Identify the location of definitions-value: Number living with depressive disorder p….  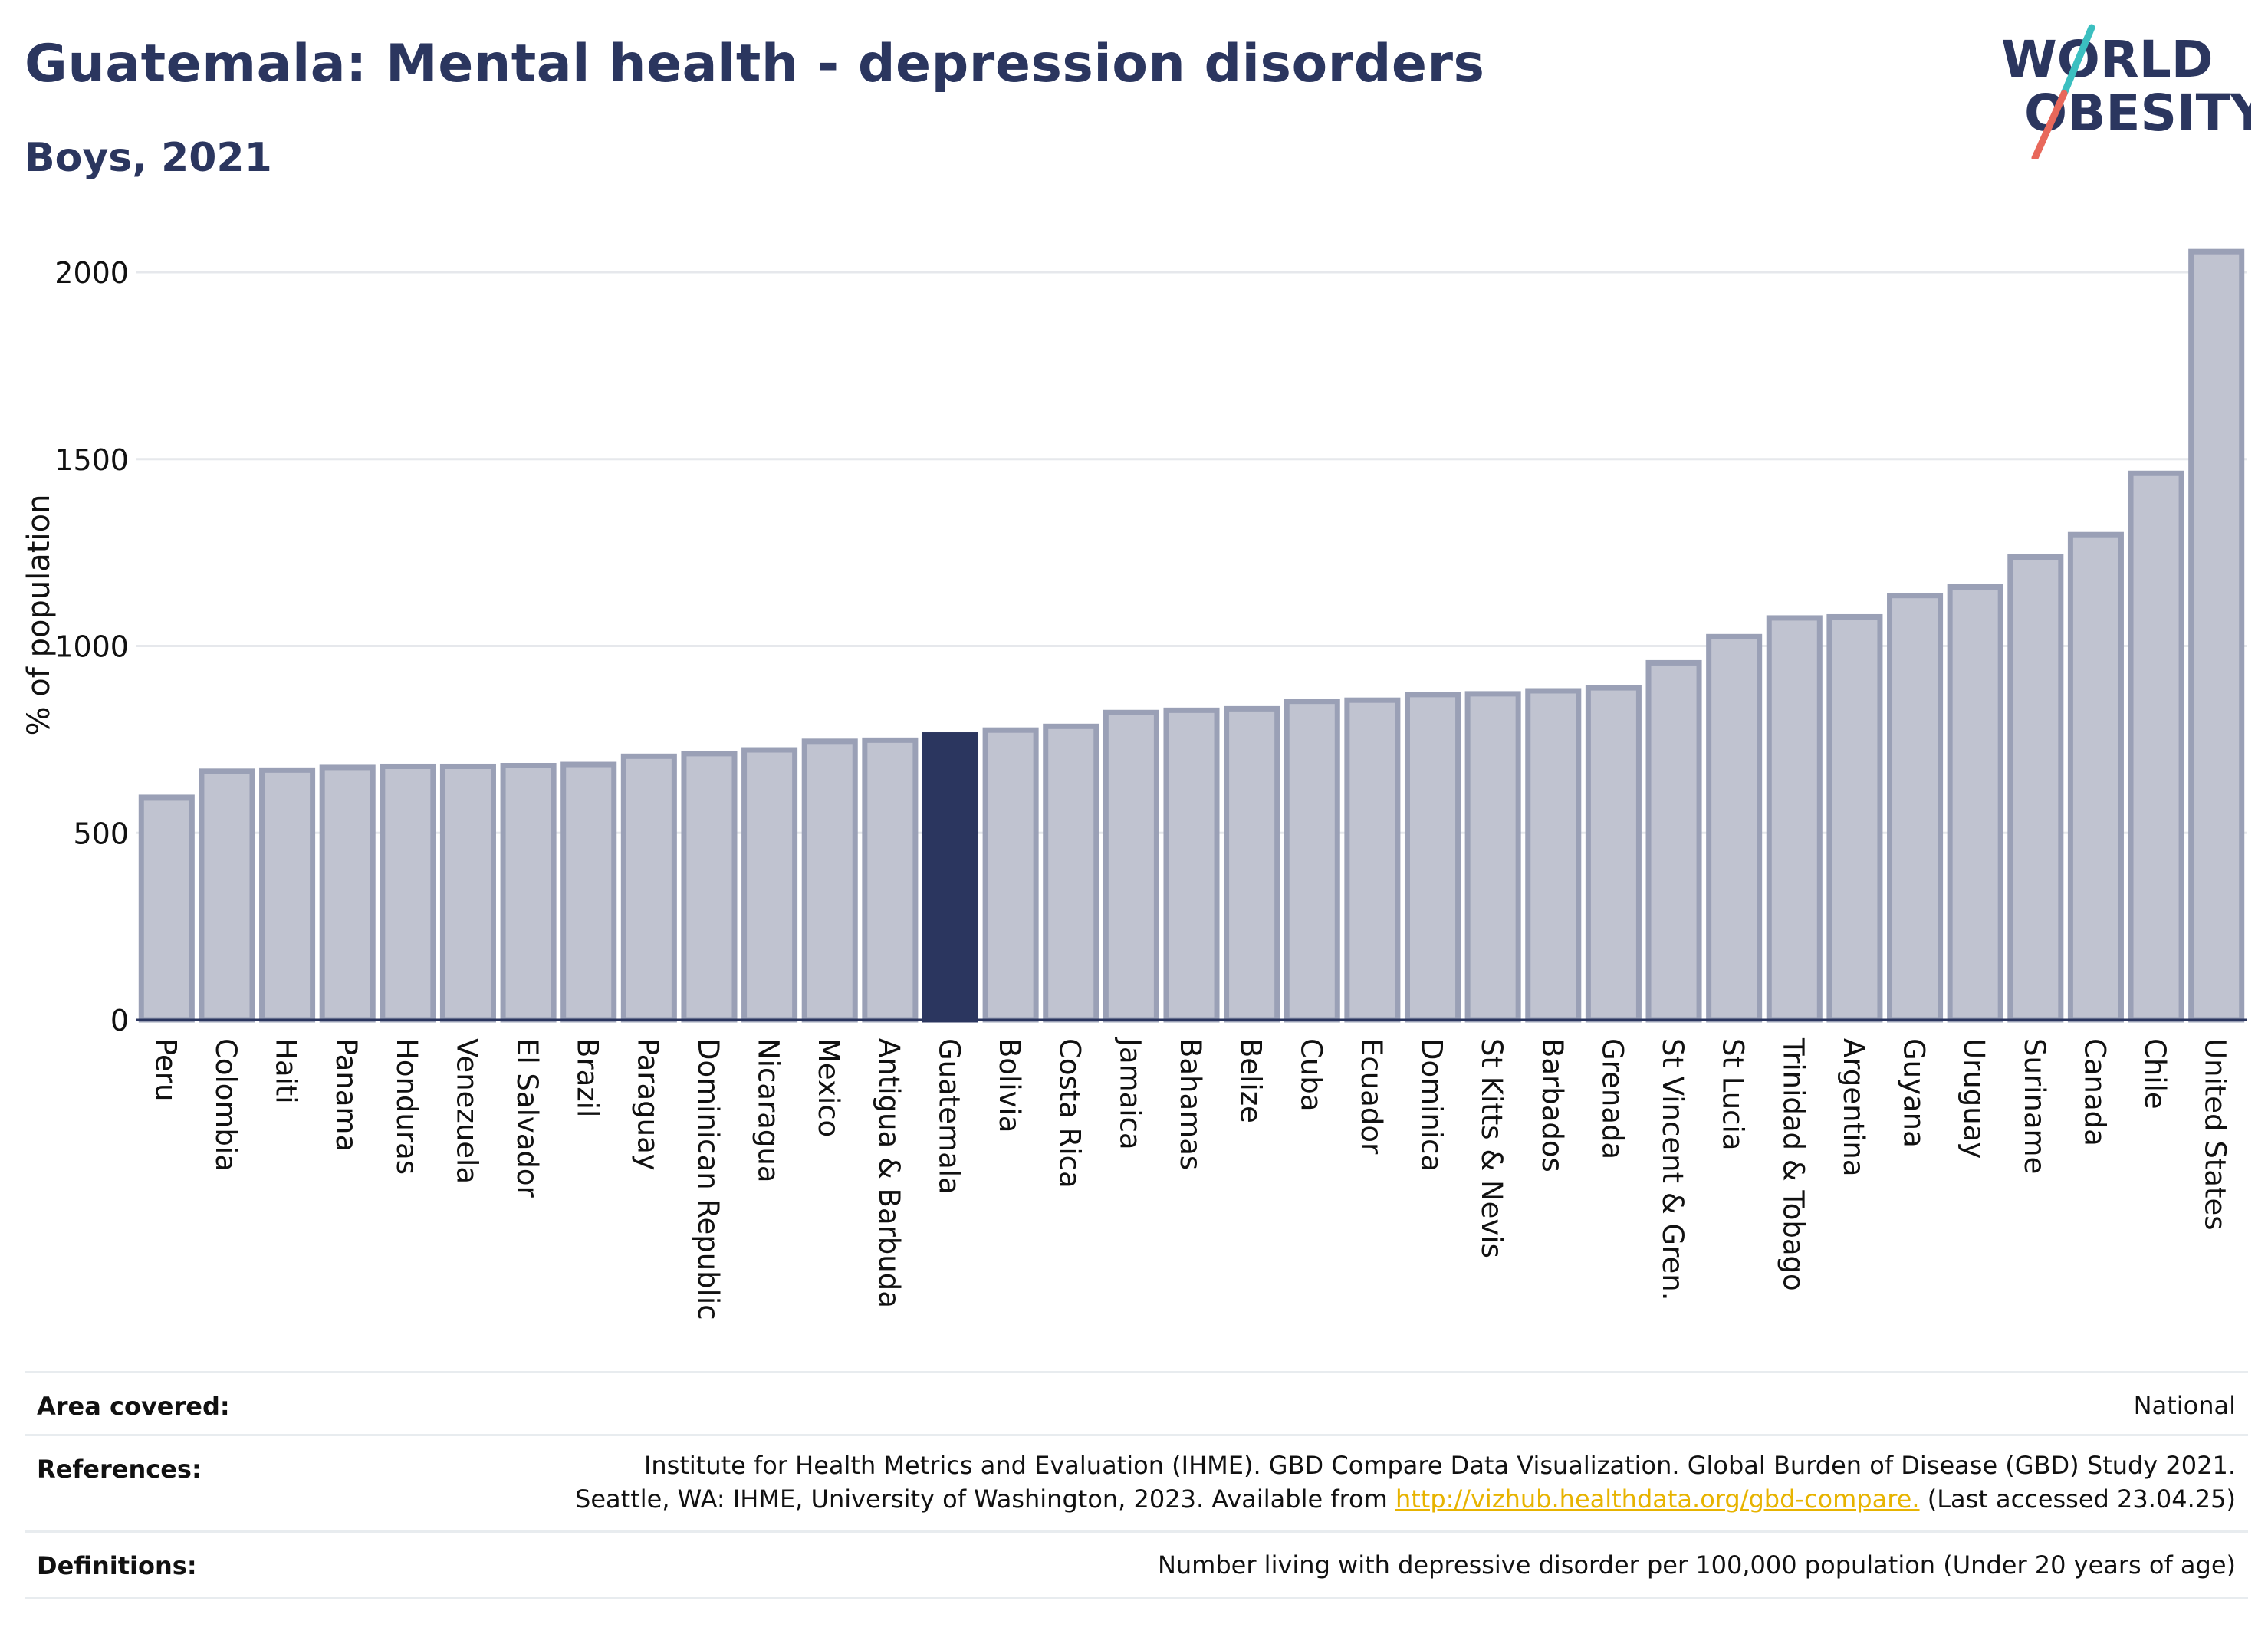
(1696, 1565).